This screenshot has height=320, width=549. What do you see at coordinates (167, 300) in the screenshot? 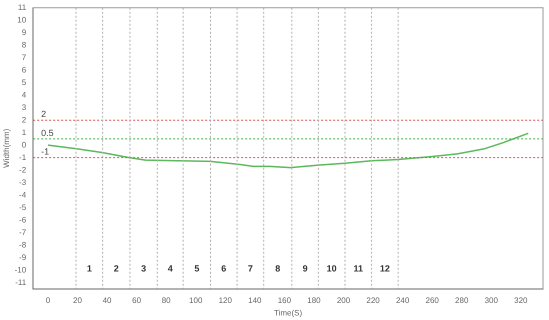
I see `x-tick-label: 80` at bounding box center [167, 300].